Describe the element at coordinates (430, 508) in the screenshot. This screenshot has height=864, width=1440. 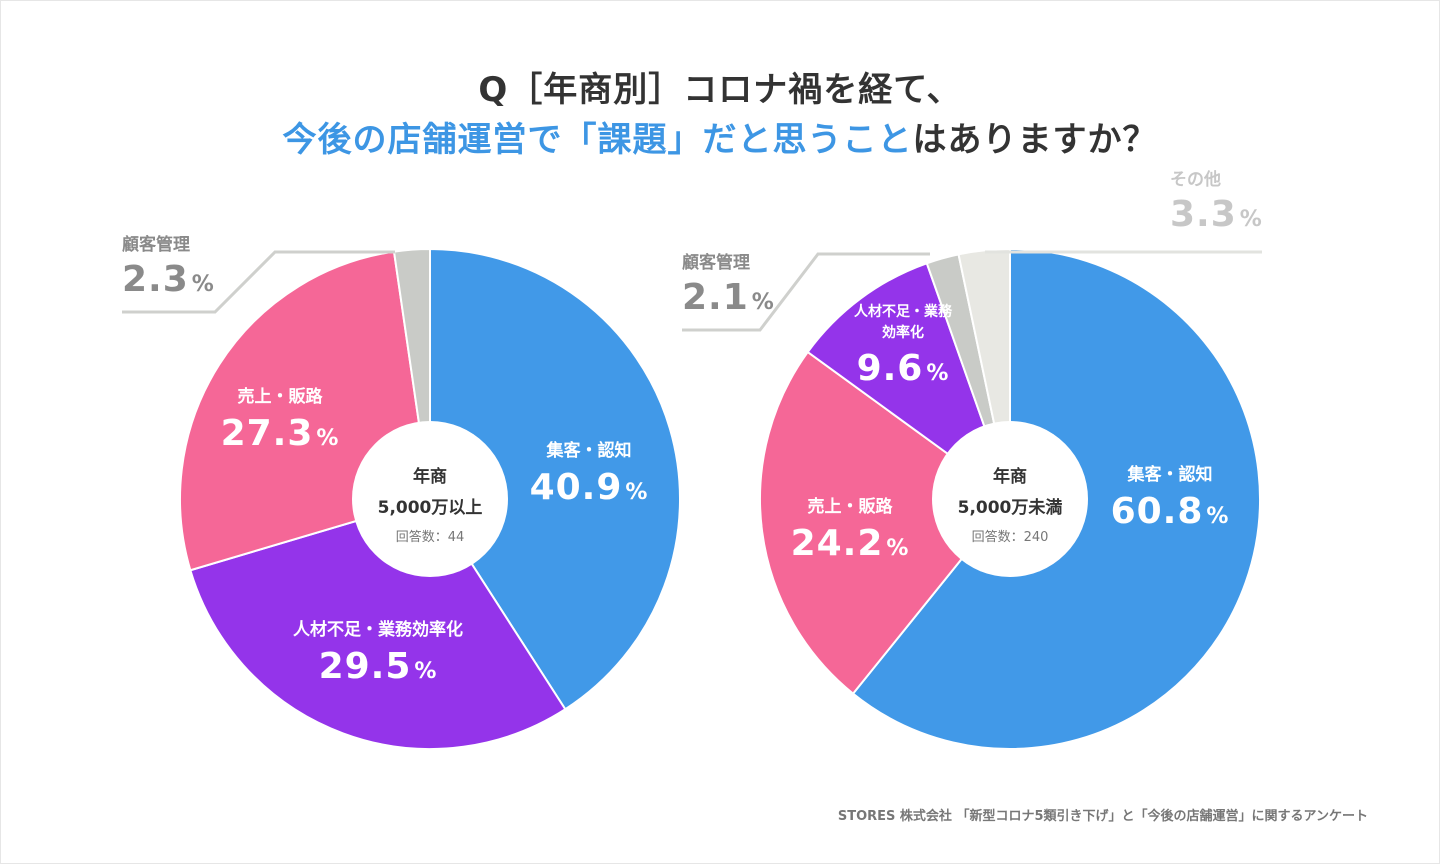
I see `center-left-line2: 5,000万以上` at that location.